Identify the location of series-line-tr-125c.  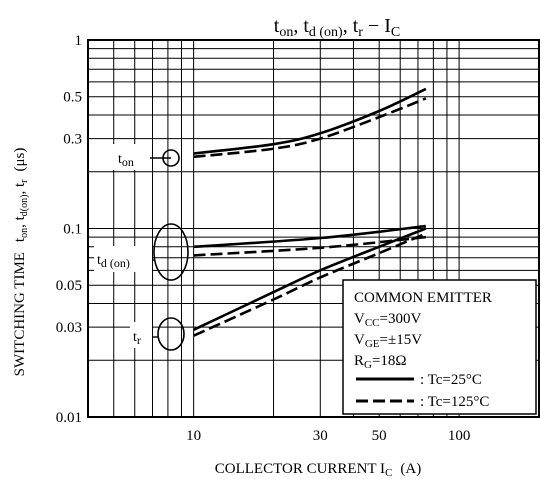
(310, 284).